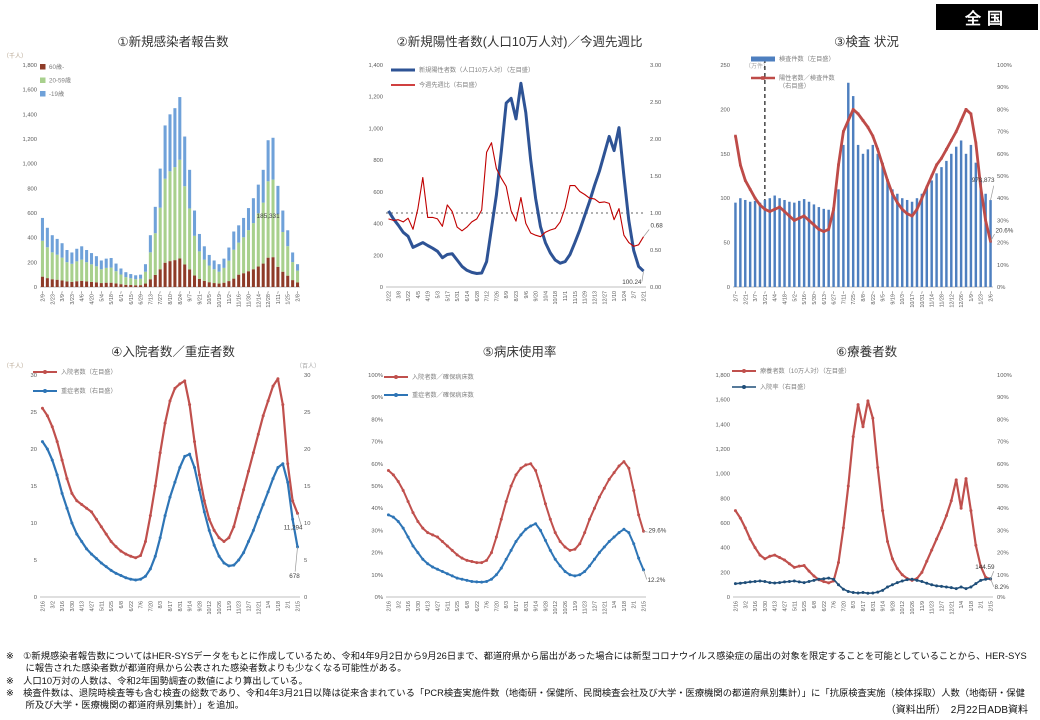 The height and width of the screenshot is (720, 1040). Describe the element at coordinates (200, 298) in the screenshot. I see `svg-text: 9/21~` at that location.